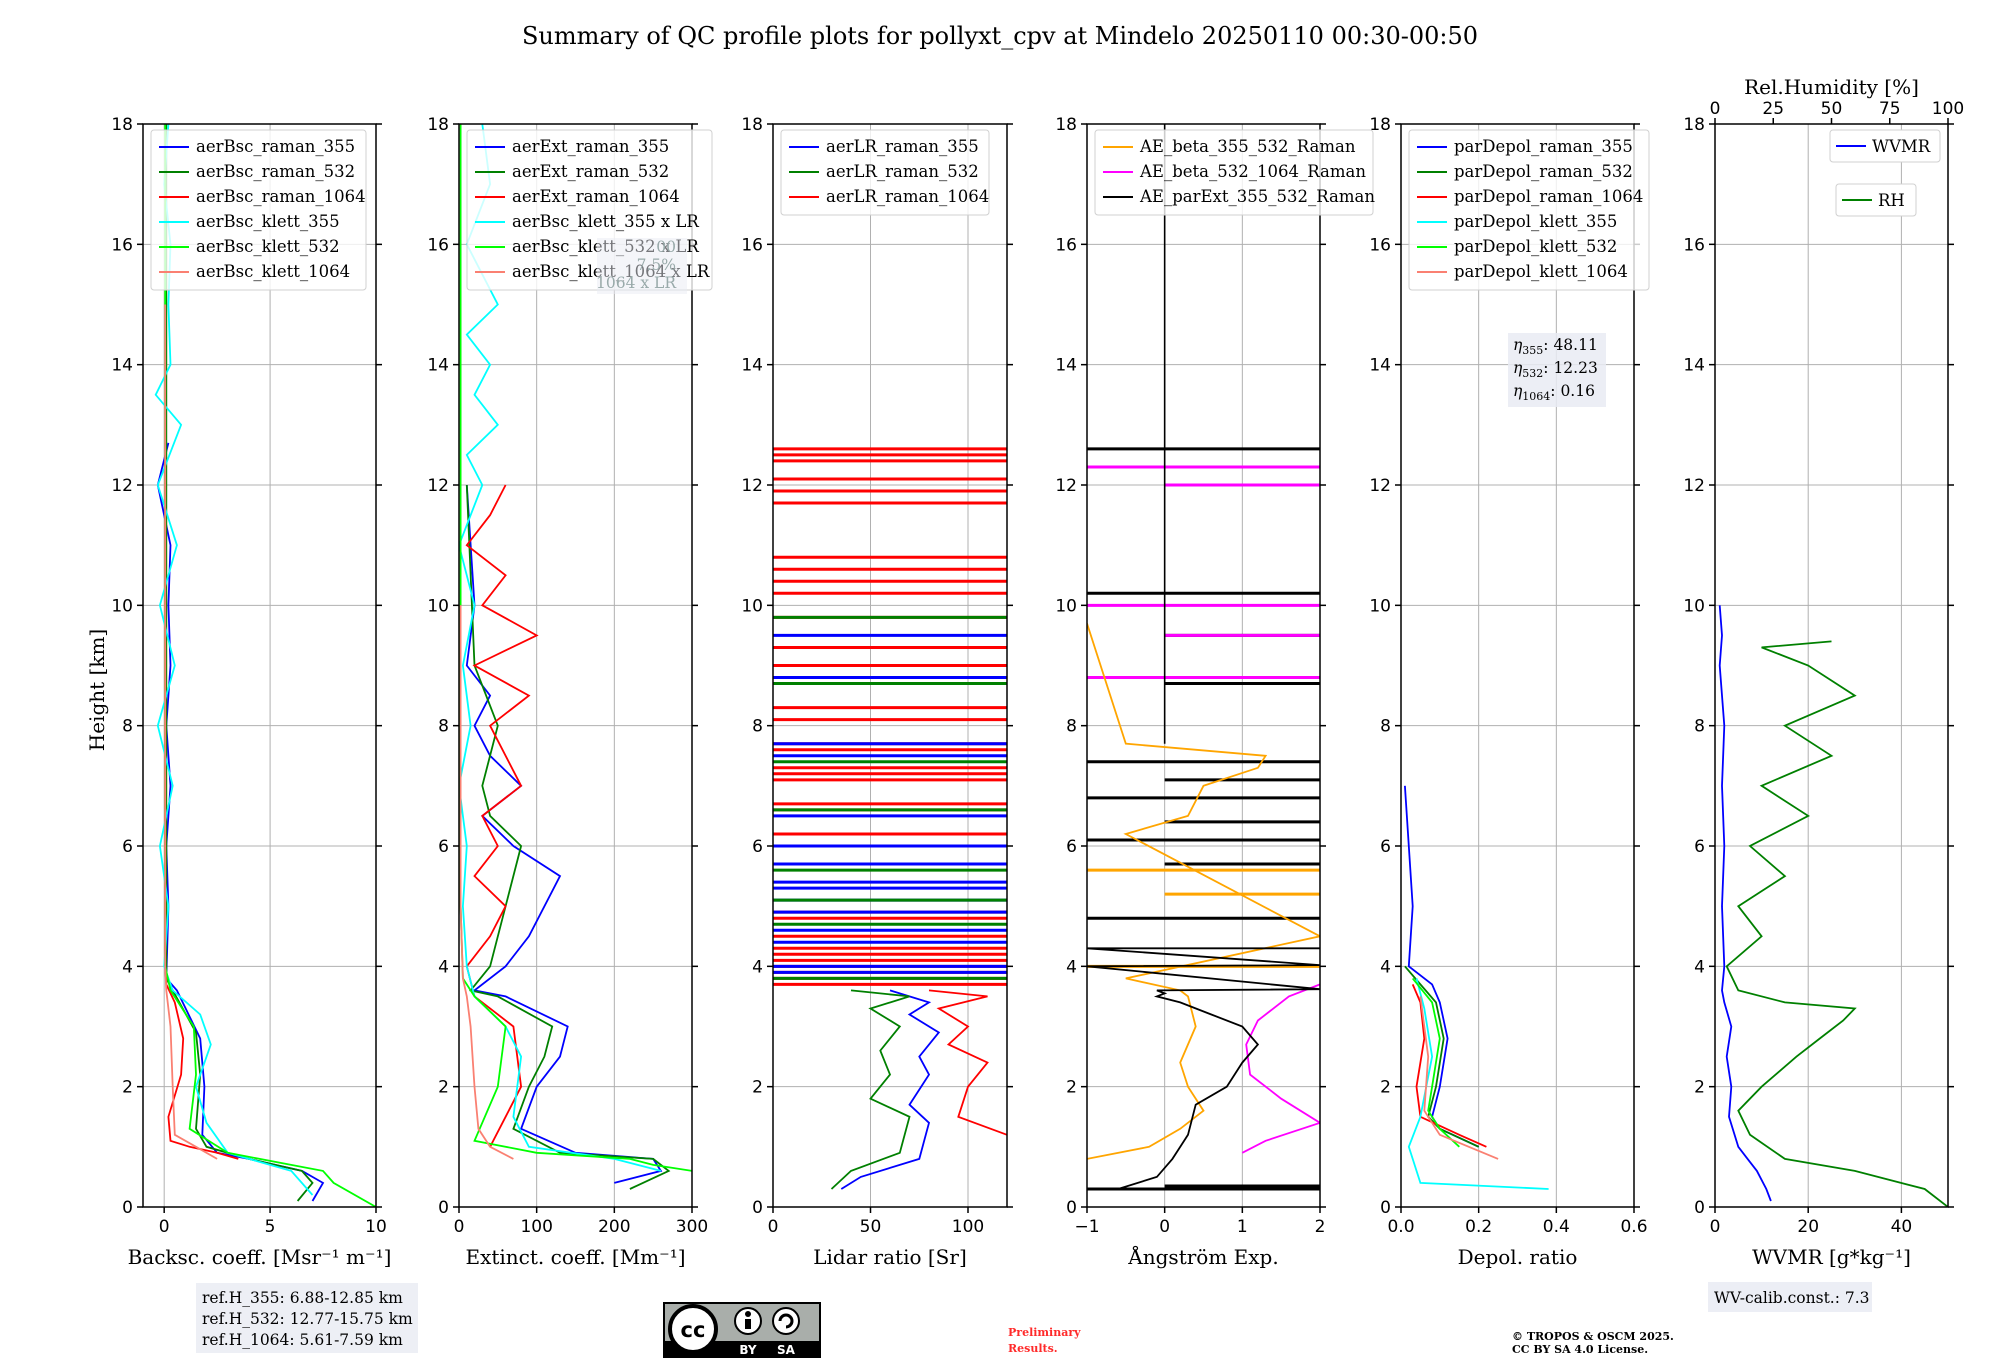 Image resolution: width=2000 pixels, height=1360 pixels. What do you see at coordinates (273, 271) in the screenshot?
I see `legend-entry: aerBsc_klett_1064` at bounding box center [273, 271].